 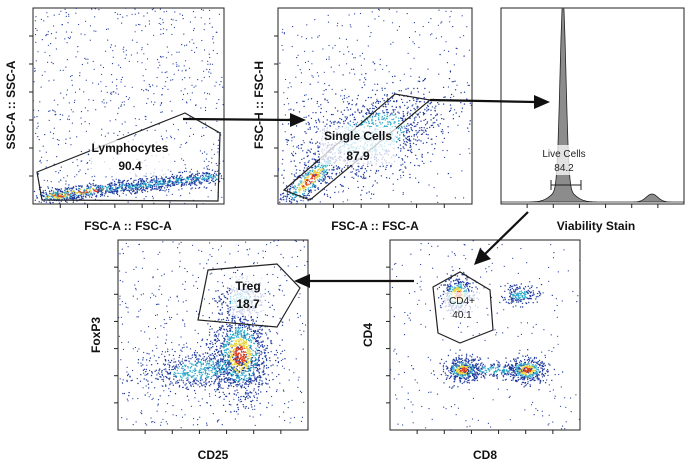 What do you see at coordinates (462, 301) in the screenshot?
I see `cd4-gate-name: CD4+` at bounding box center [462, 301].